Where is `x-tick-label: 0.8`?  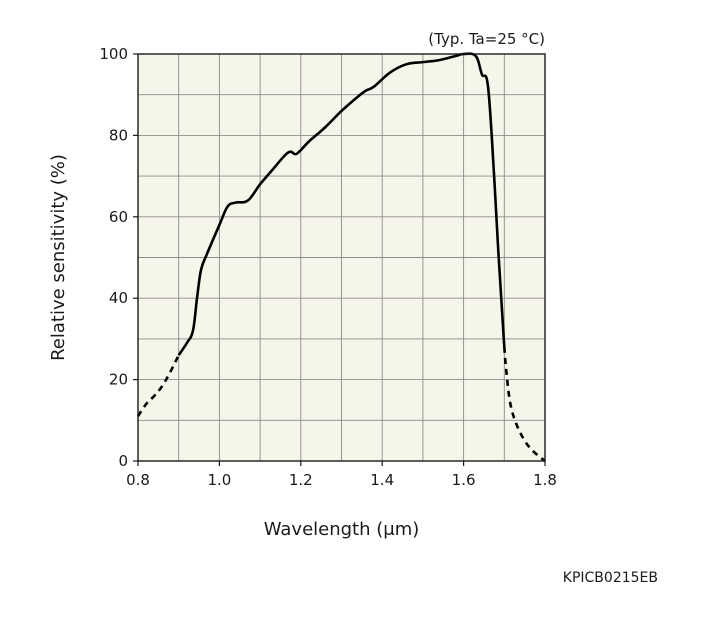 x-tick-label: 0.8 is located at coordinates (138, 480).